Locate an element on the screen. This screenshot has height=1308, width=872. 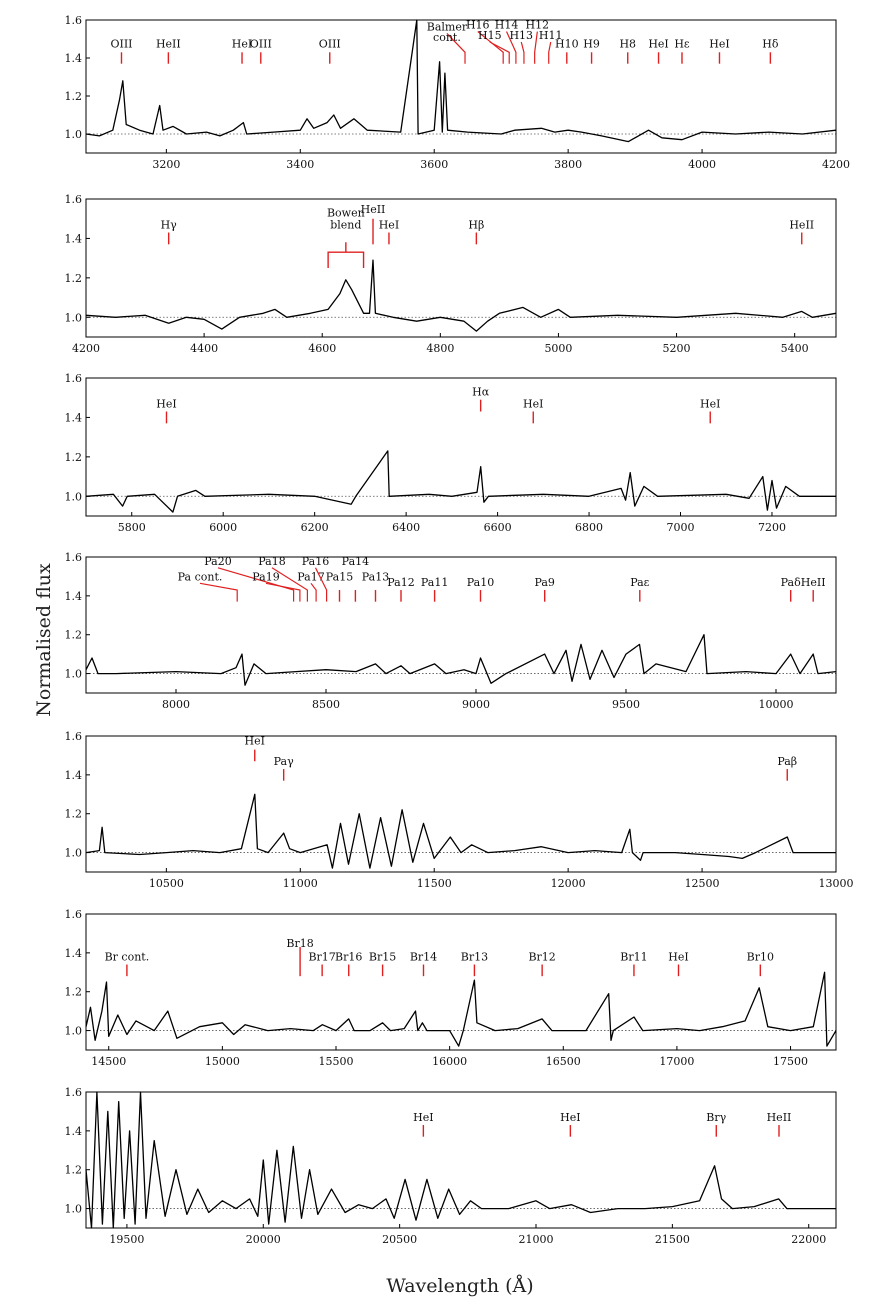
line-label: cont. is located at coordinates (447, 37).